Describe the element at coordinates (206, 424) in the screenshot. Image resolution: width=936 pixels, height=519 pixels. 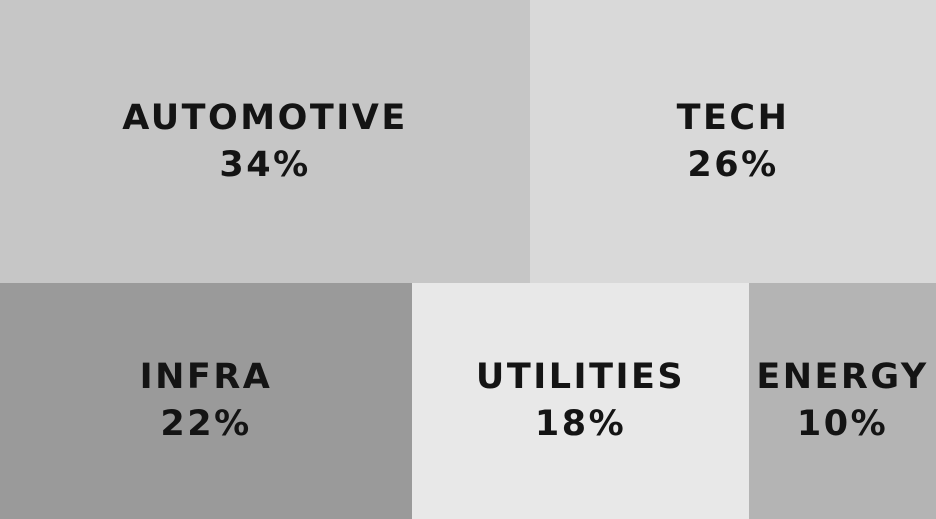
I see `tile-value: 22%` at that location.